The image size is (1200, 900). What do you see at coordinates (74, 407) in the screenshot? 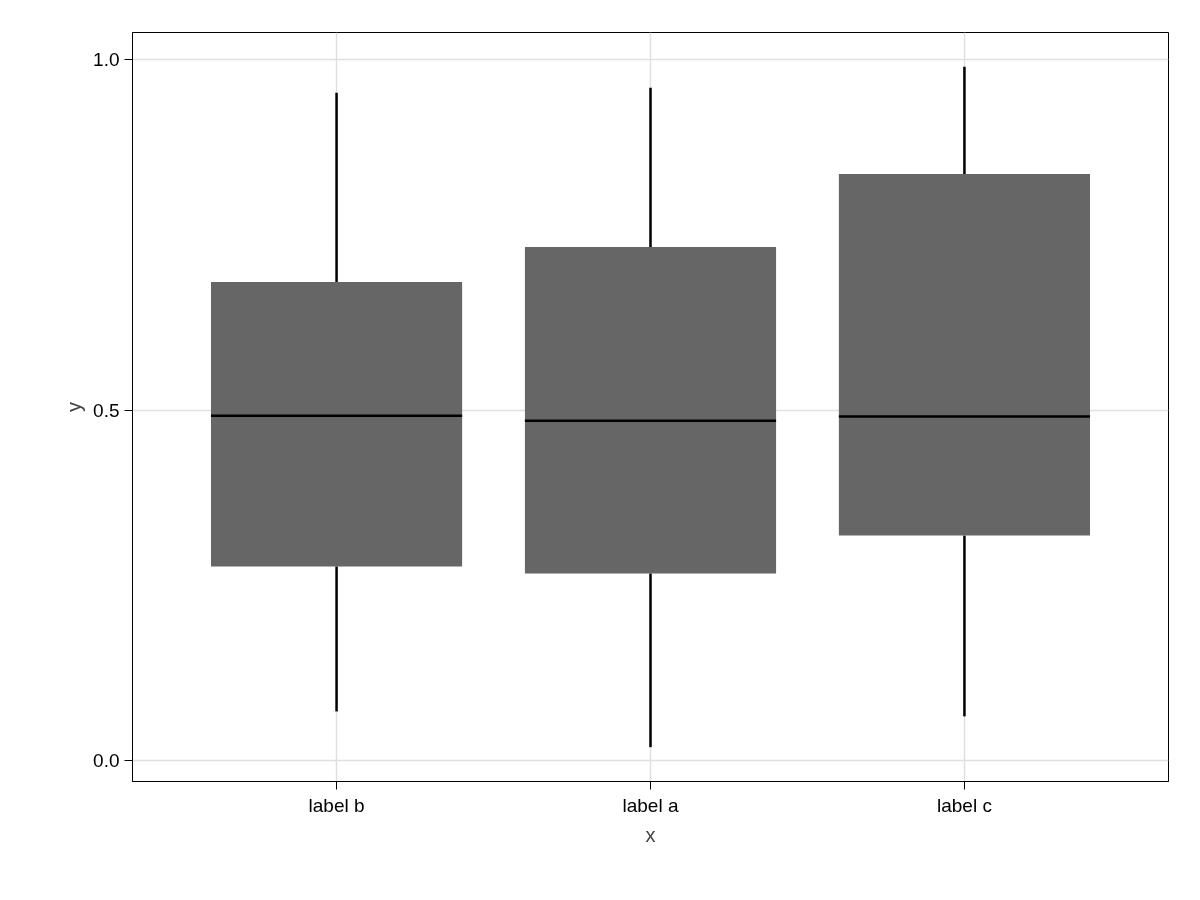
I see `y-axis-title: y` at bounding box center [74, 407].